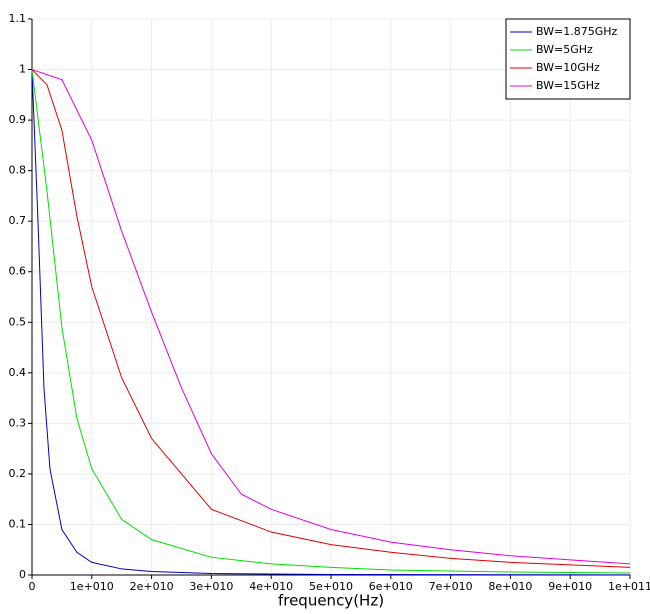  What do you see at coordinates (570, 586) in the screenshot?
I see `x-tick-label: 9e+010` at bounding box center [570, 586].